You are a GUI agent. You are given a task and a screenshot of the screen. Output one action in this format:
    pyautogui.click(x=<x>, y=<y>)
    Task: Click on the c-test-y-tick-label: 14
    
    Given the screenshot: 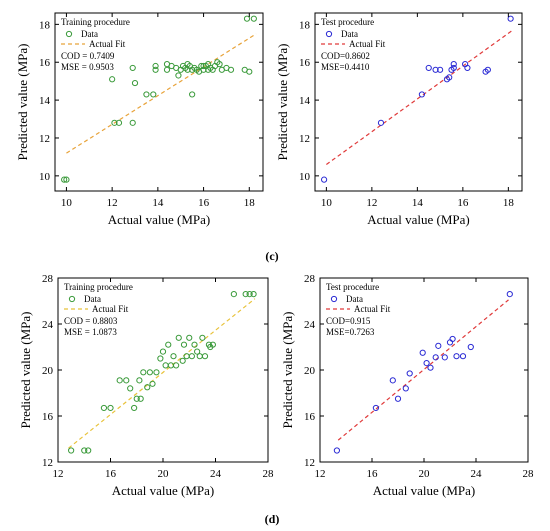 What is the action you would take?
    pyautogui.click(x=305, y=101)
    